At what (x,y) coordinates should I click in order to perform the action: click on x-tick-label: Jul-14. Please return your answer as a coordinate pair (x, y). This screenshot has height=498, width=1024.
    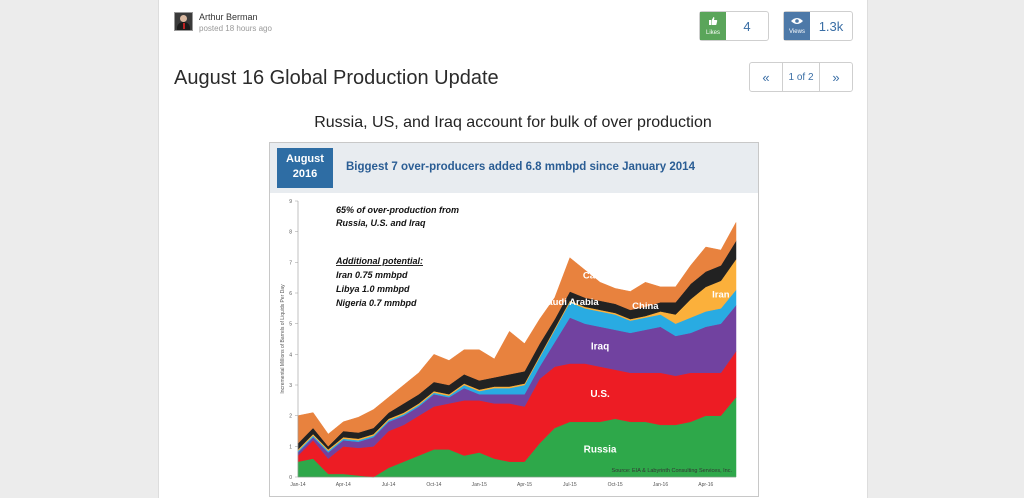
    Looking at the image, I should click on (389, 485).